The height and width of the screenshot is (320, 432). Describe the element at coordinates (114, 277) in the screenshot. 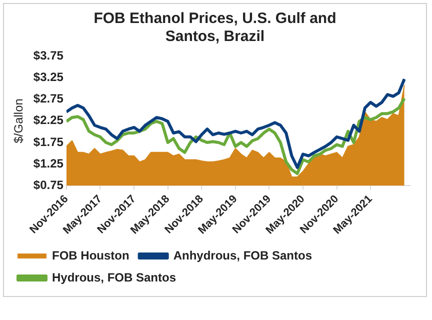

I see `legend-label: Hydrous, FOB Santos` at that location.